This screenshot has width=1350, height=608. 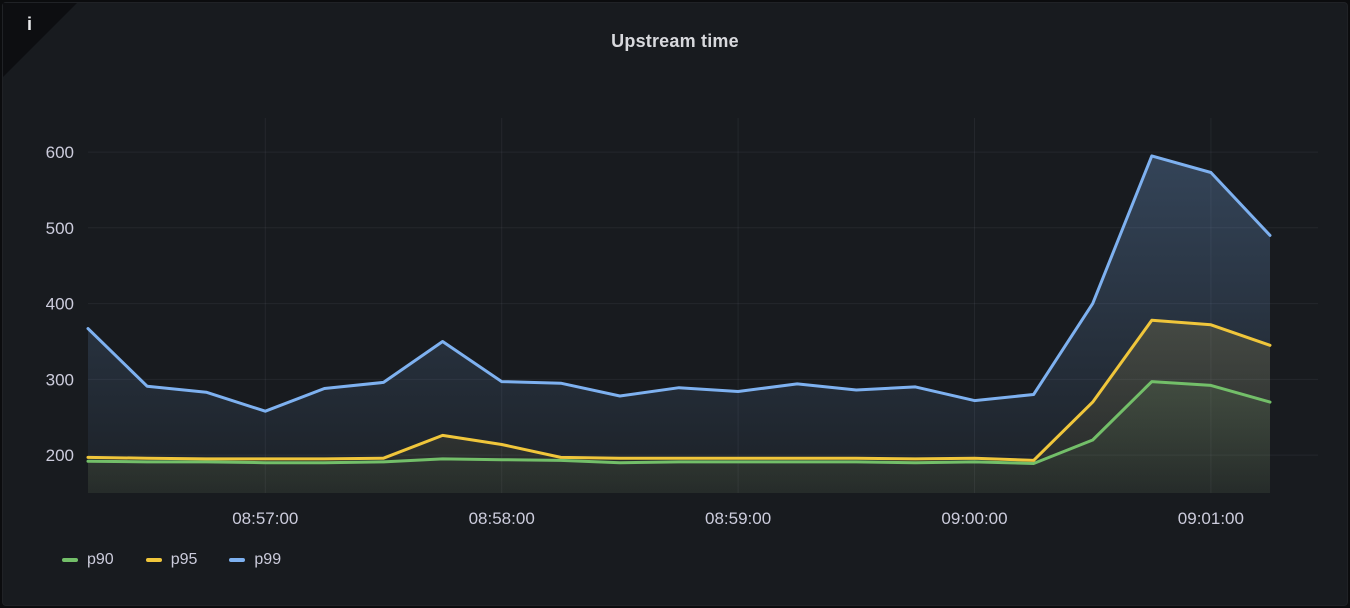 What do you see at coordinates (30, 24) in the screenshot?
I see `info-icon: i` at bounding box center [30, 24].